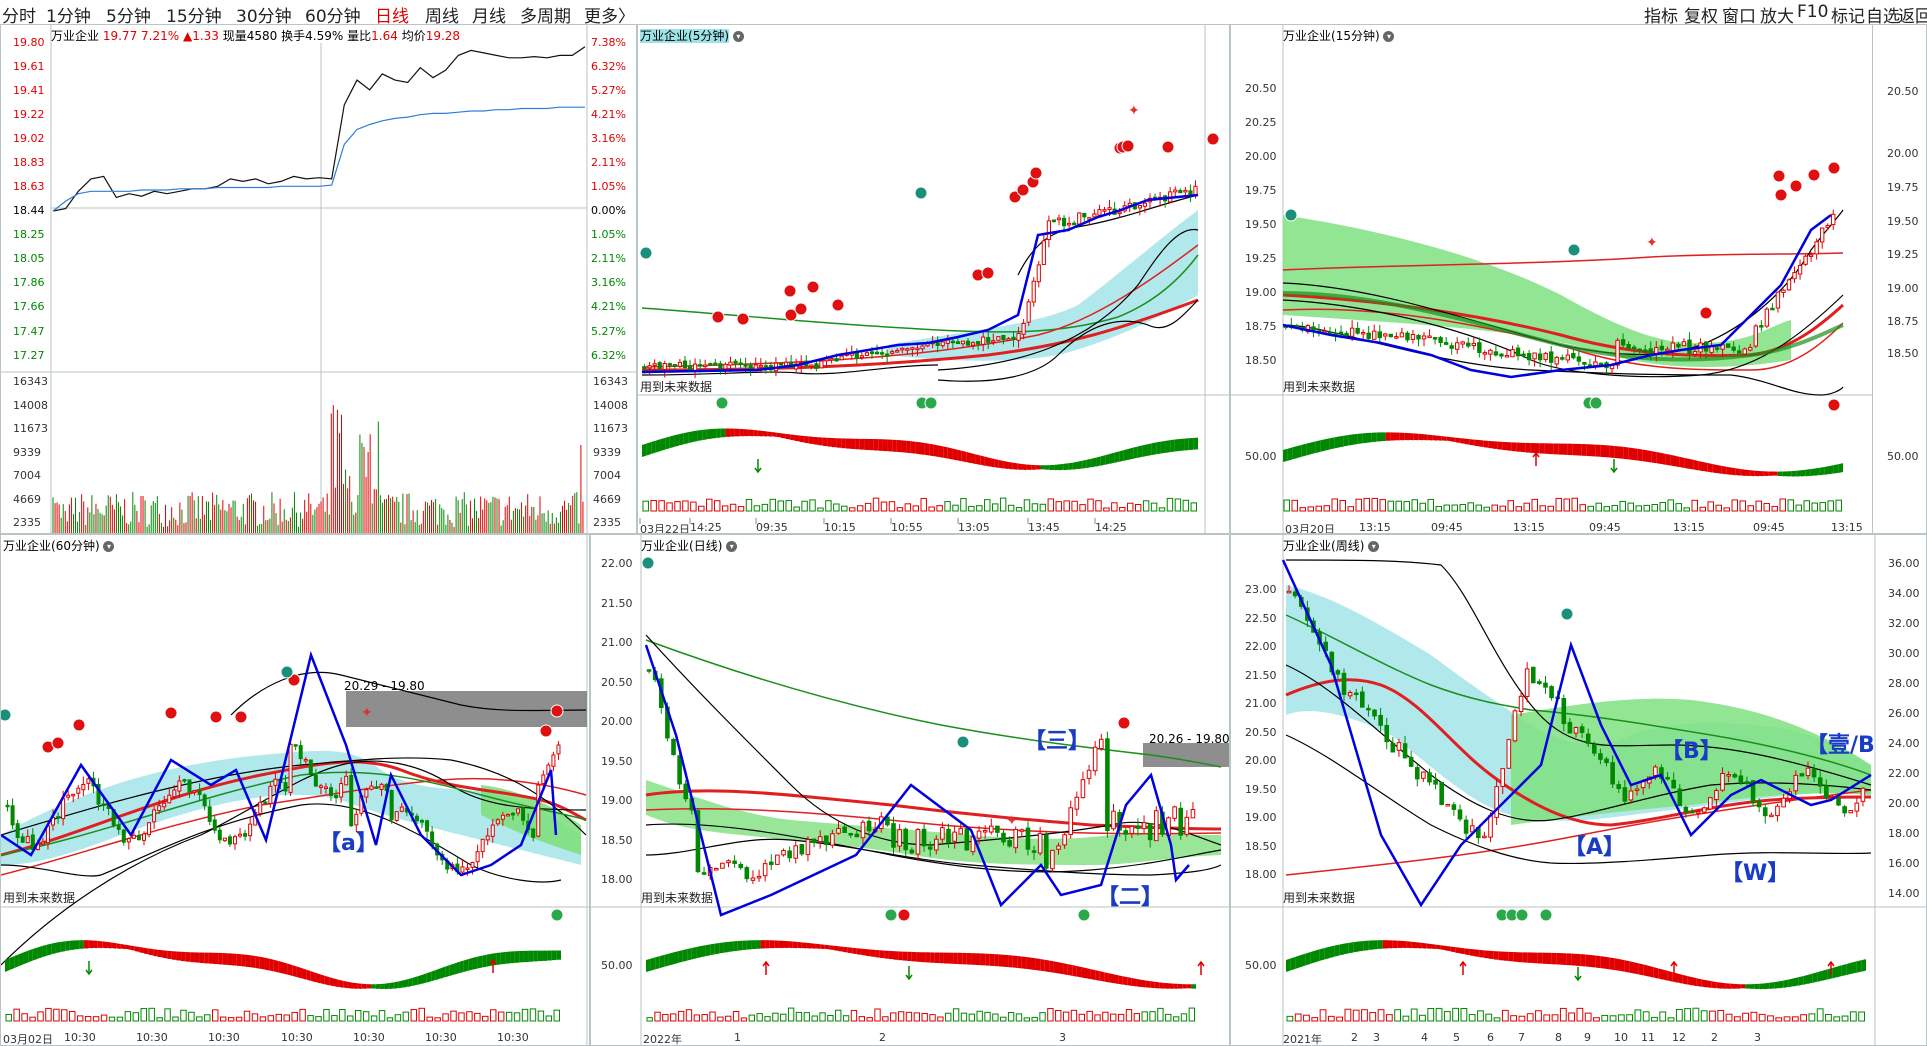 The height and width of the screenshot is (1046, 1927). Describe the element at coordinates (442, 17) in the screenshot. I see `period-tab-week: 周线` at that location.